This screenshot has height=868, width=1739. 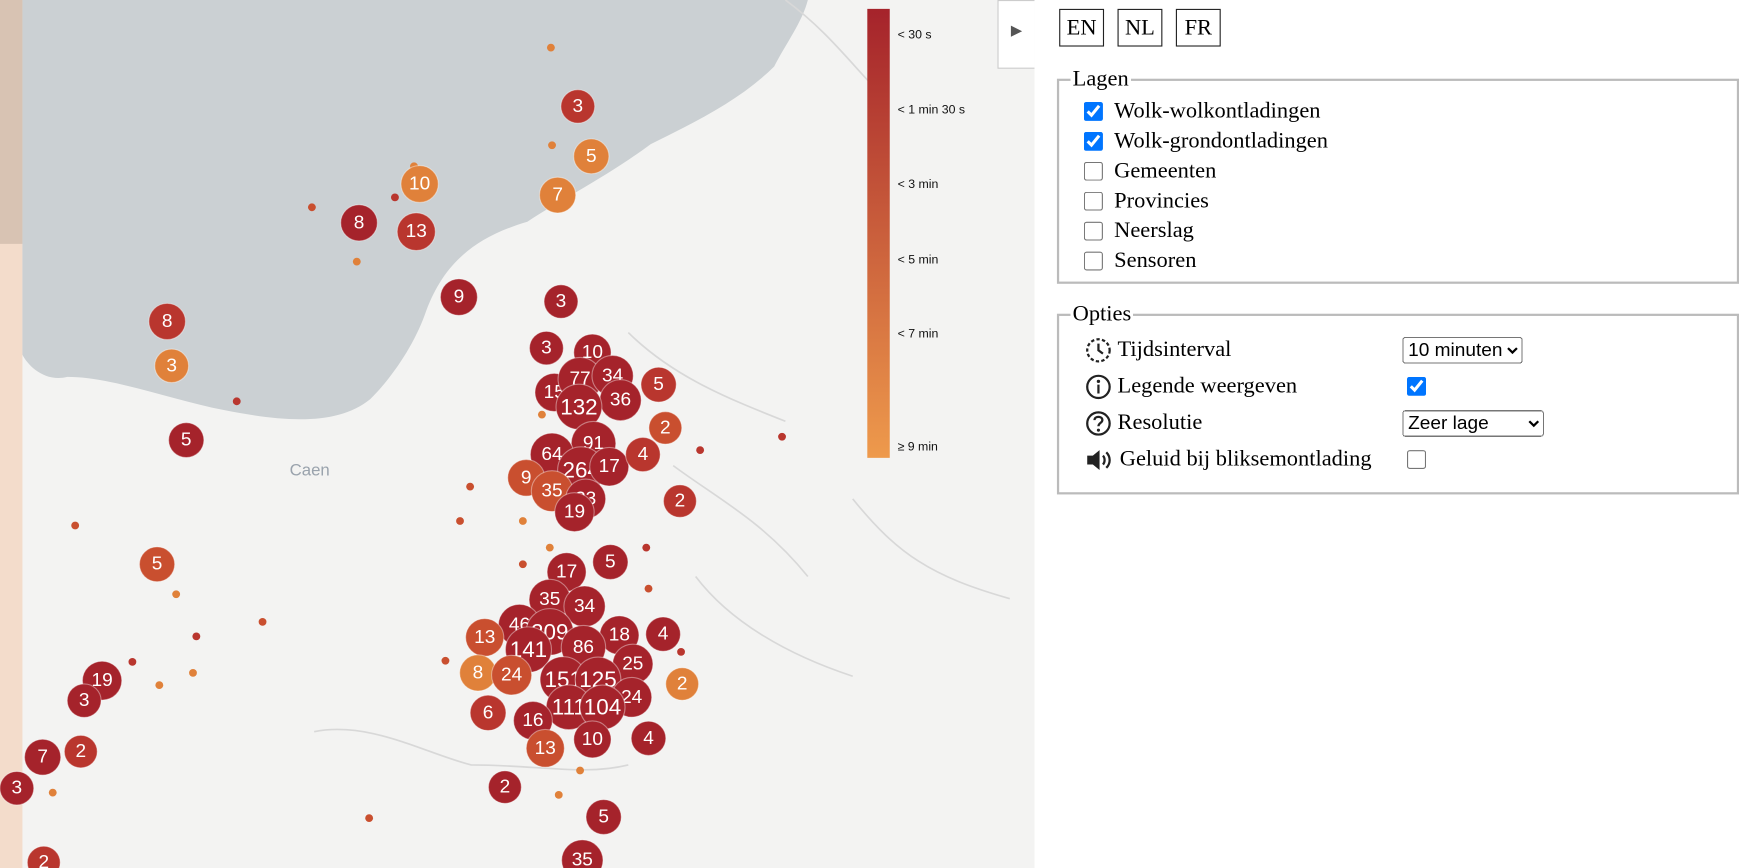 I want to click on place-label: Caen, so click(x=310, y=470).